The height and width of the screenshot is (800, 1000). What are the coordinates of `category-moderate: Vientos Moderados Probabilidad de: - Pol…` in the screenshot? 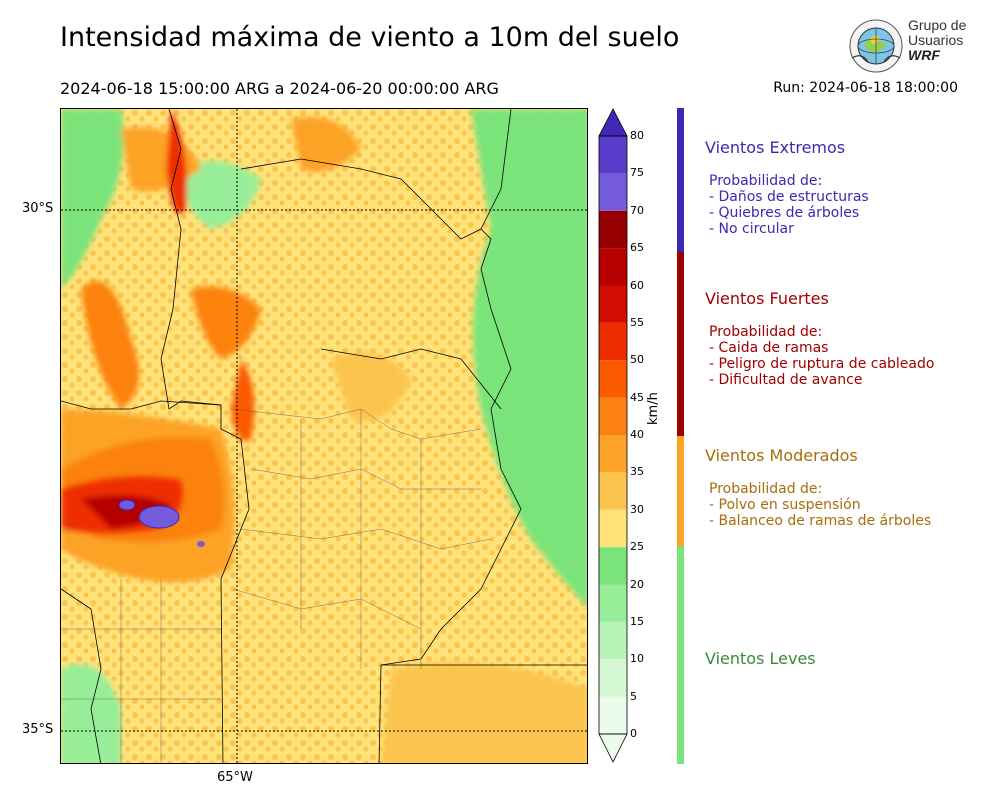 It's located at (818, 487).